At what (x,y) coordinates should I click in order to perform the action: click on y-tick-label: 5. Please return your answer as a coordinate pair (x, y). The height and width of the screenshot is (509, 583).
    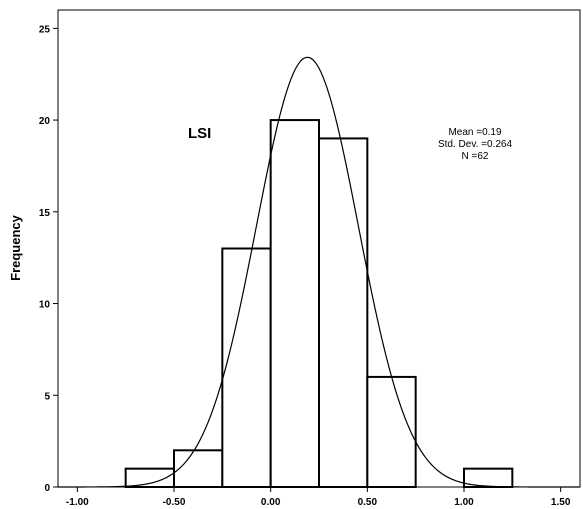
    Looking at the image, I should click on (47, 396).